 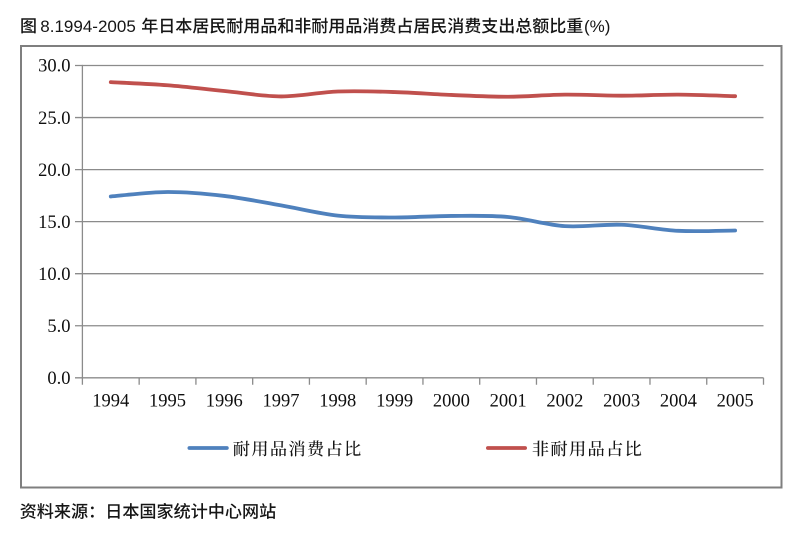 What do you see at coordinates (281, 401) in the screenshot?
I see `svg-text: 1997` at bounding box center [281, 401].